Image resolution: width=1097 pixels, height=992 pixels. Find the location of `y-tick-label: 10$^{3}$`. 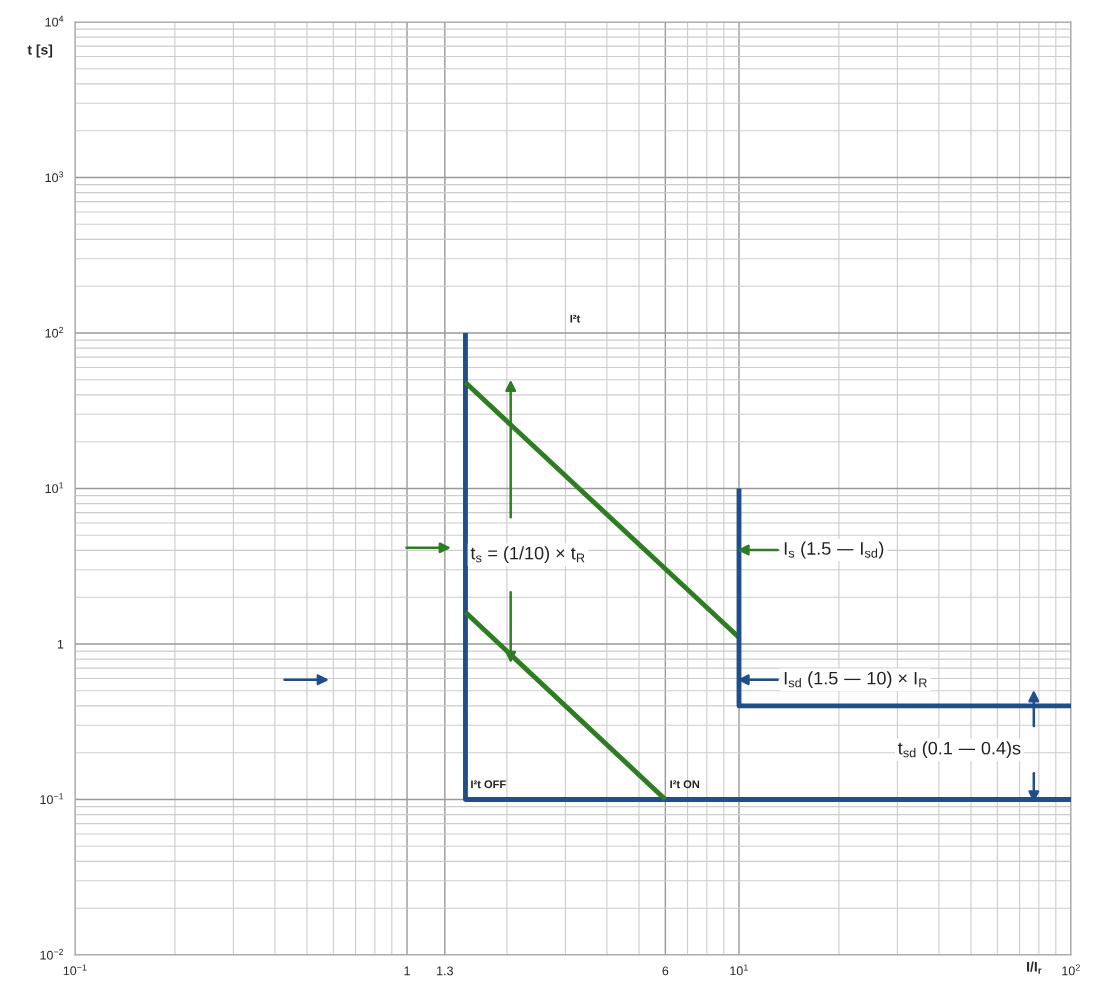

y-tick-label: 10$^{3}$ is located at coordinates (54, 177).